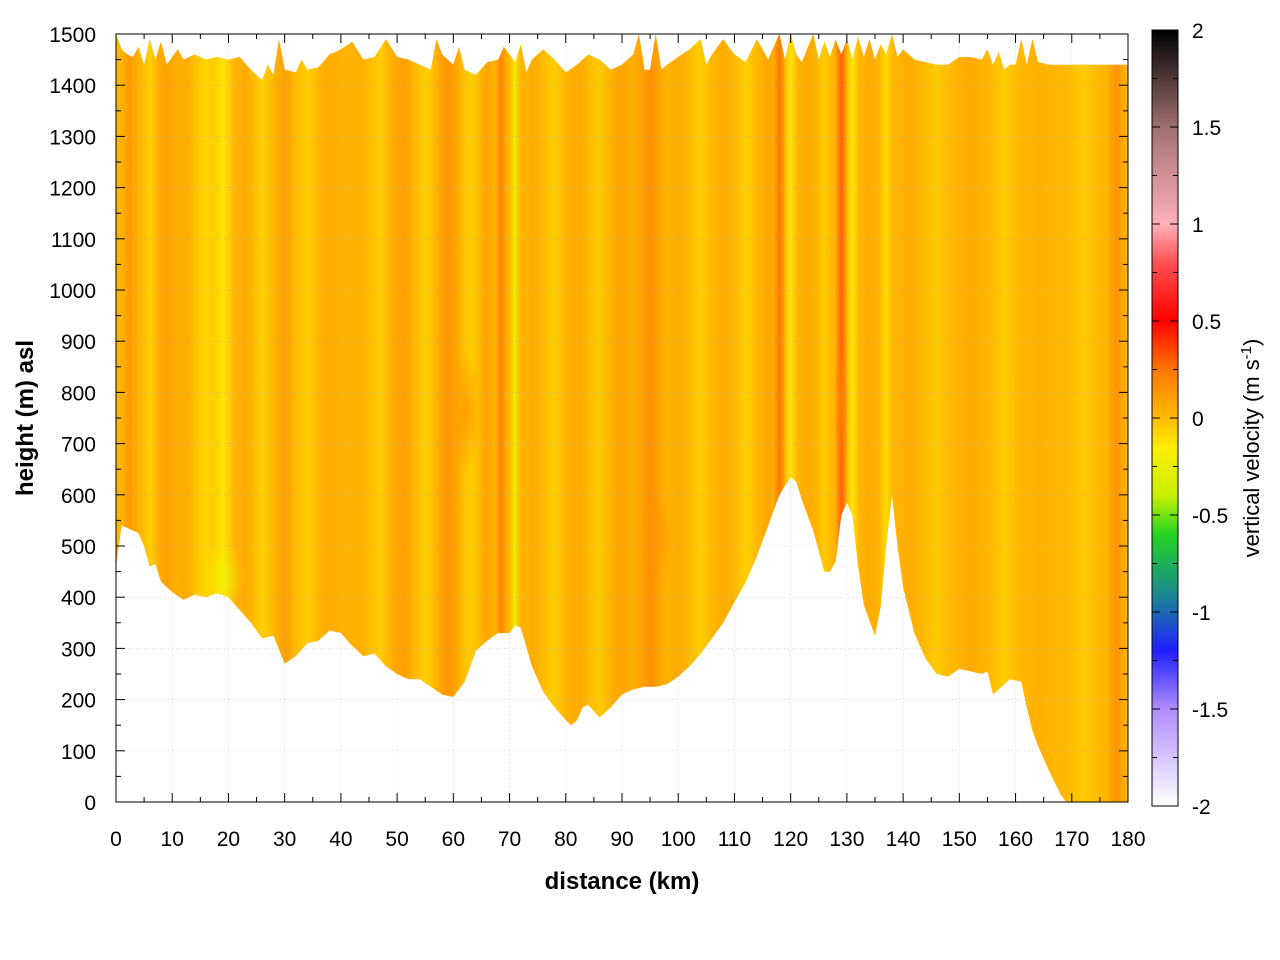 This screenshot has height=960, width=1280. What do you see at coordinates (72, 86) in the screenshot?
I see `y-tick-label: 1400` at bounding box center [72, 86].